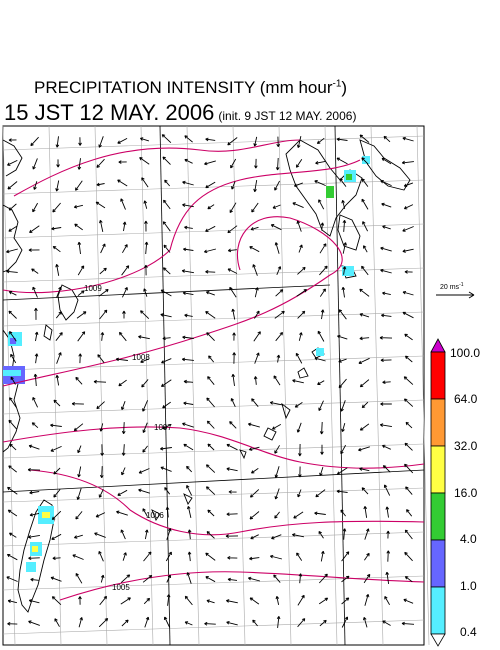 Image resolution: width=500 pixels, height=650 pixels. Describe the element at coordinates (468, 586) in the screenshot. I see `colorbar-label: 1.0` at that location.